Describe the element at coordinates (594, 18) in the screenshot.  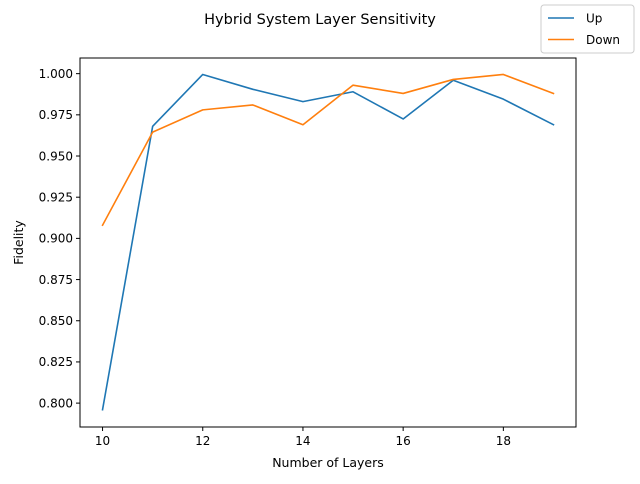
I see `legend-label-up: Up` at that location.